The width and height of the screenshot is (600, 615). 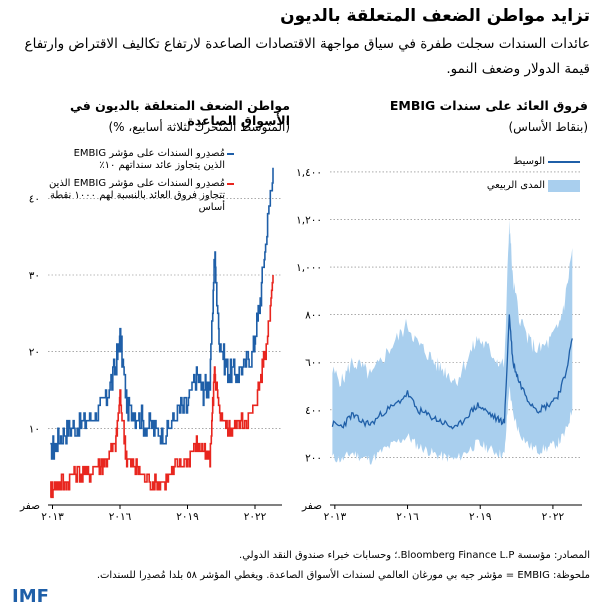 I want to click on y-tick-label: ١٠, so click(x=34, y=429).